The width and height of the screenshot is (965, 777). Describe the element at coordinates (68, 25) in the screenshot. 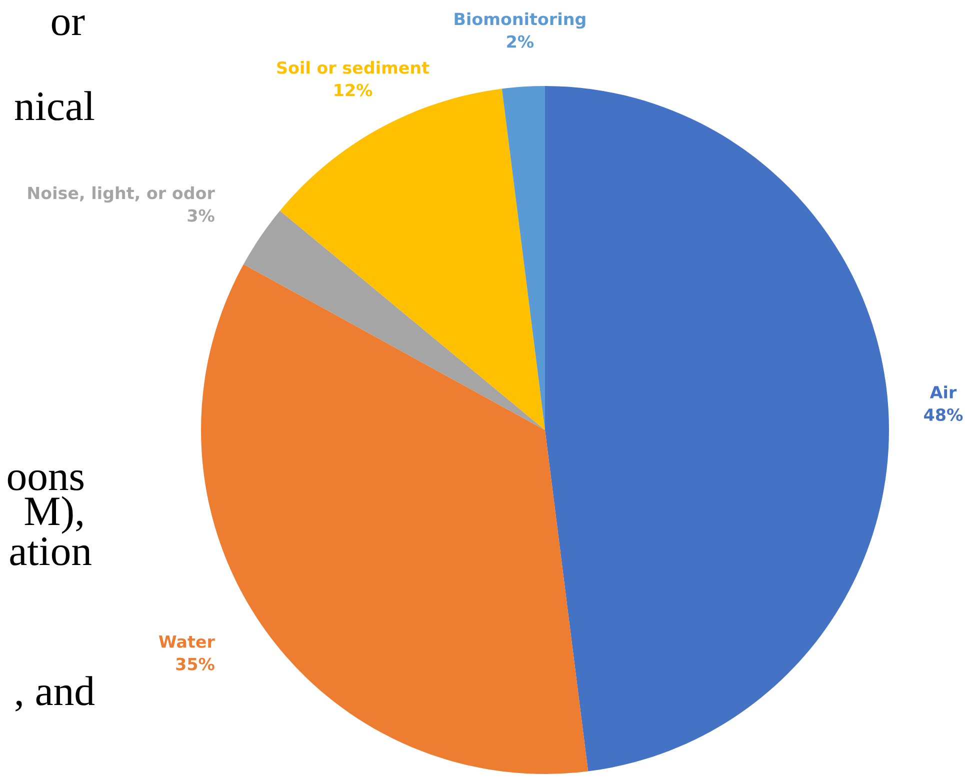

I see `text: or` at that location.